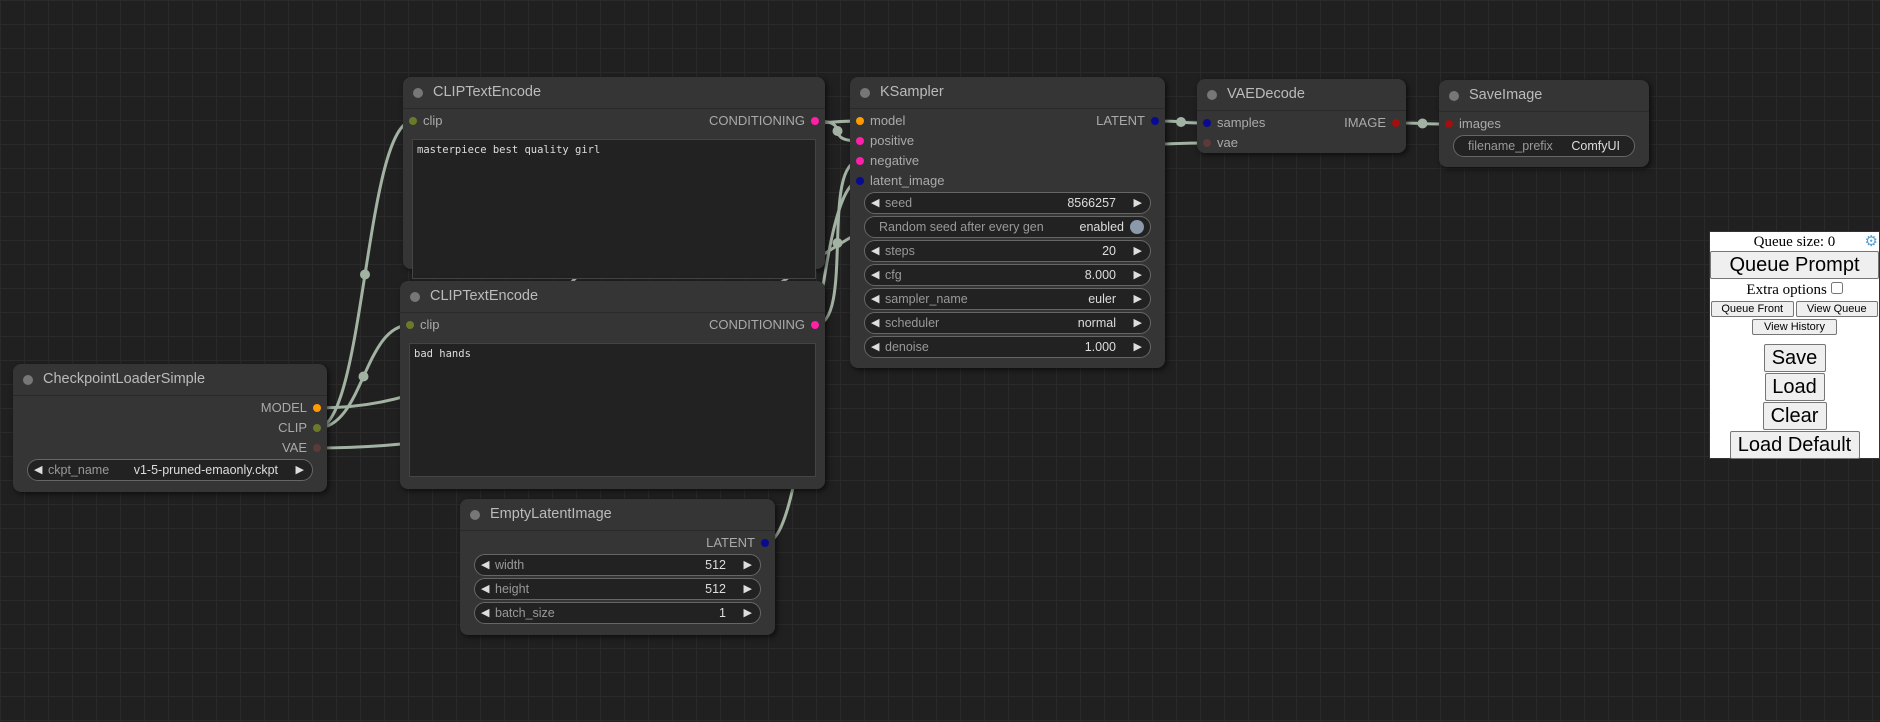 Image resolution: width=1880 pixels, height=722 pixels. What do you see at coordinates (1137, 227) in the screenshot?
I see `toggle-knob-icon` at bounding box center [1137, 227].